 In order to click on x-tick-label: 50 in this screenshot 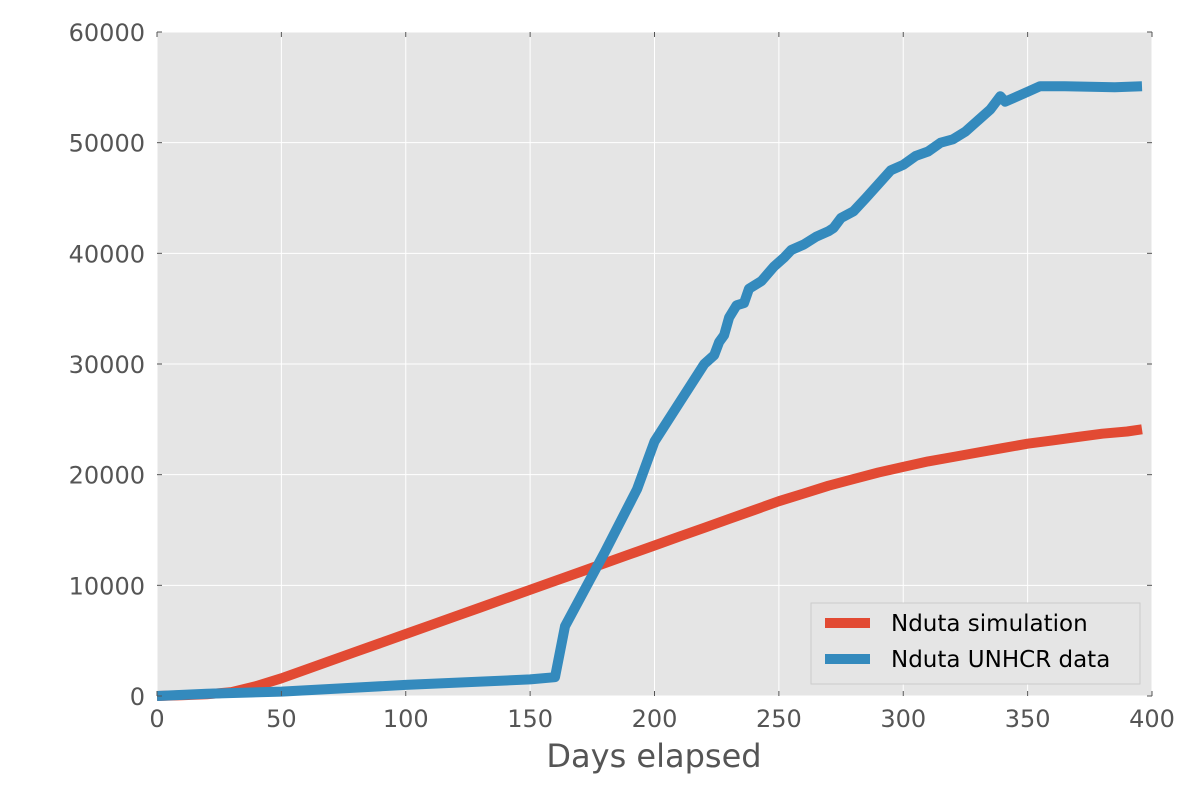, I will do `click(281, 719)`.